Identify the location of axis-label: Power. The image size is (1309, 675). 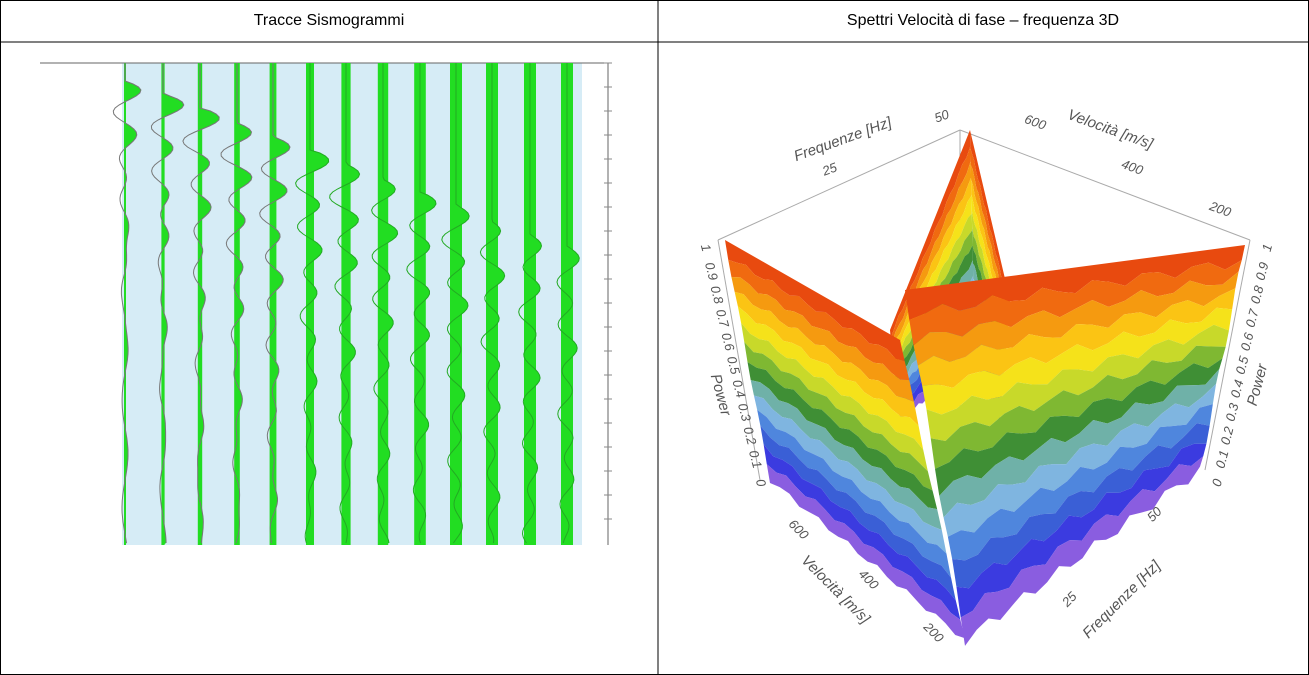
(721, 395).